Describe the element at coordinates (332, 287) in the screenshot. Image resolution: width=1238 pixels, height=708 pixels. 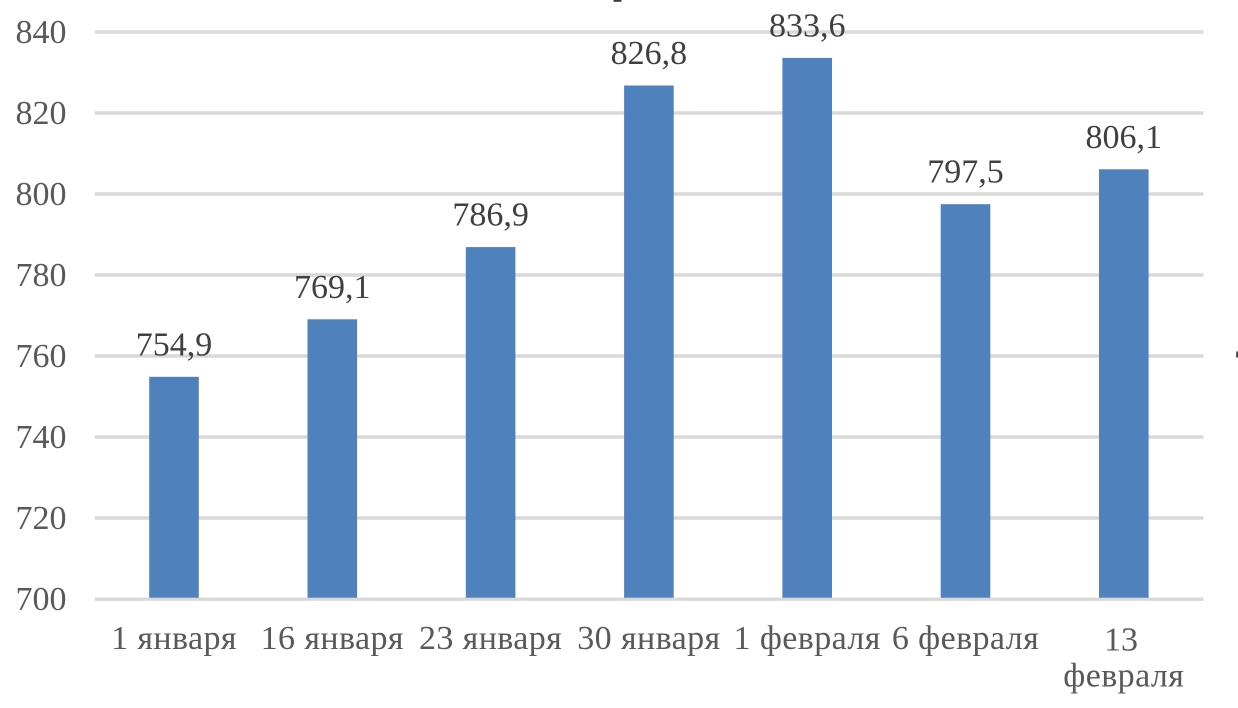
I see `svg-text: 769,1` at that location.